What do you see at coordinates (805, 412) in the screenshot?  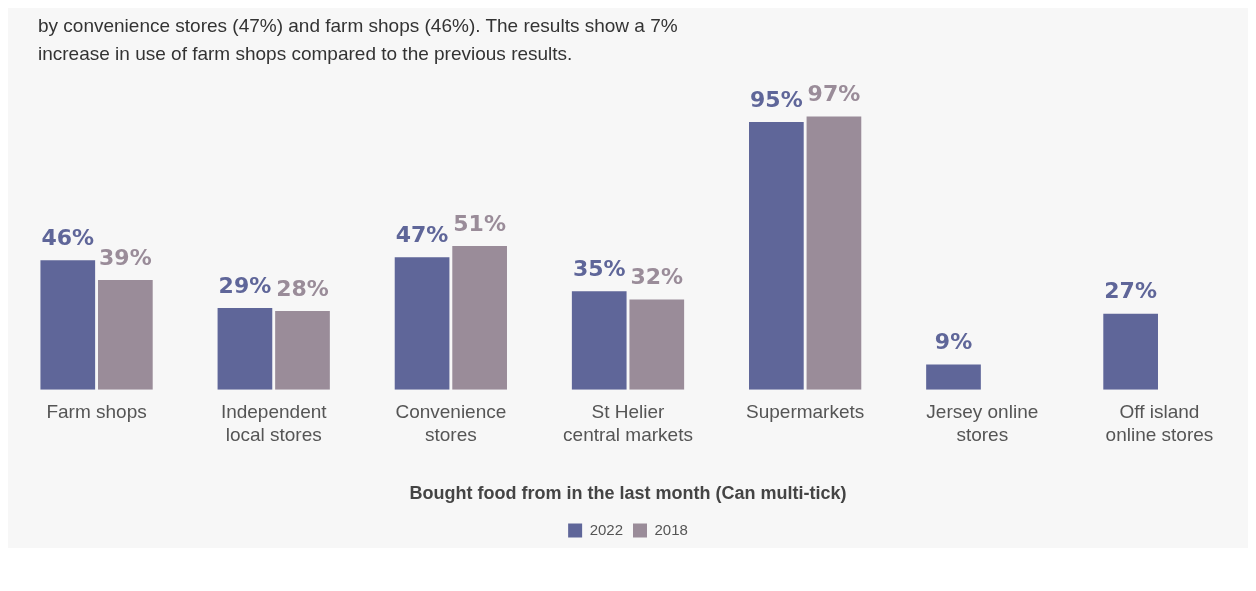 I see `x-tick-label: Supermarkets` at bounding box center [805, 412].